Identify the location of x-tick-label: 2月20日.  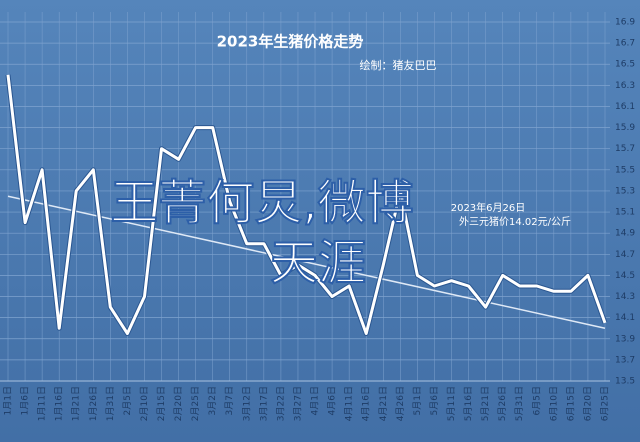
(178, 403).